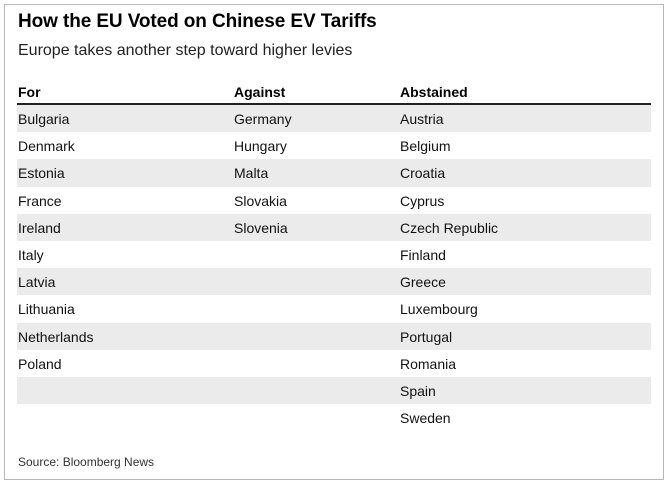  Describe the element at coordinates (334, 227) in the screenshot. I see `table-row: Ireland Slovenia Czech Republic` at that location.